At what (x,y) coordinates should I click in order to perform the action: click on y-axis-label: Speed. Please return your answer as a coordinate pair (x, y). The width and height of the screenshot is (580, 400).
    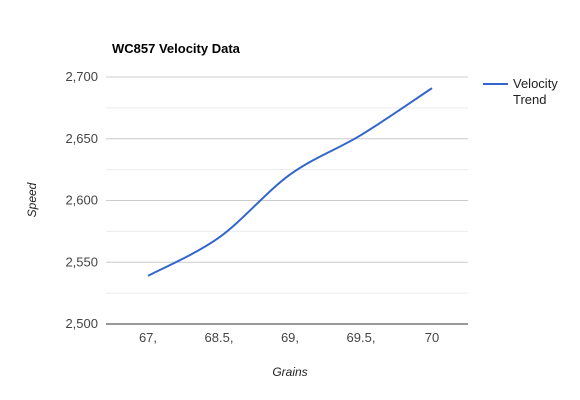
    Looking at the image, I should click on (32, 199).